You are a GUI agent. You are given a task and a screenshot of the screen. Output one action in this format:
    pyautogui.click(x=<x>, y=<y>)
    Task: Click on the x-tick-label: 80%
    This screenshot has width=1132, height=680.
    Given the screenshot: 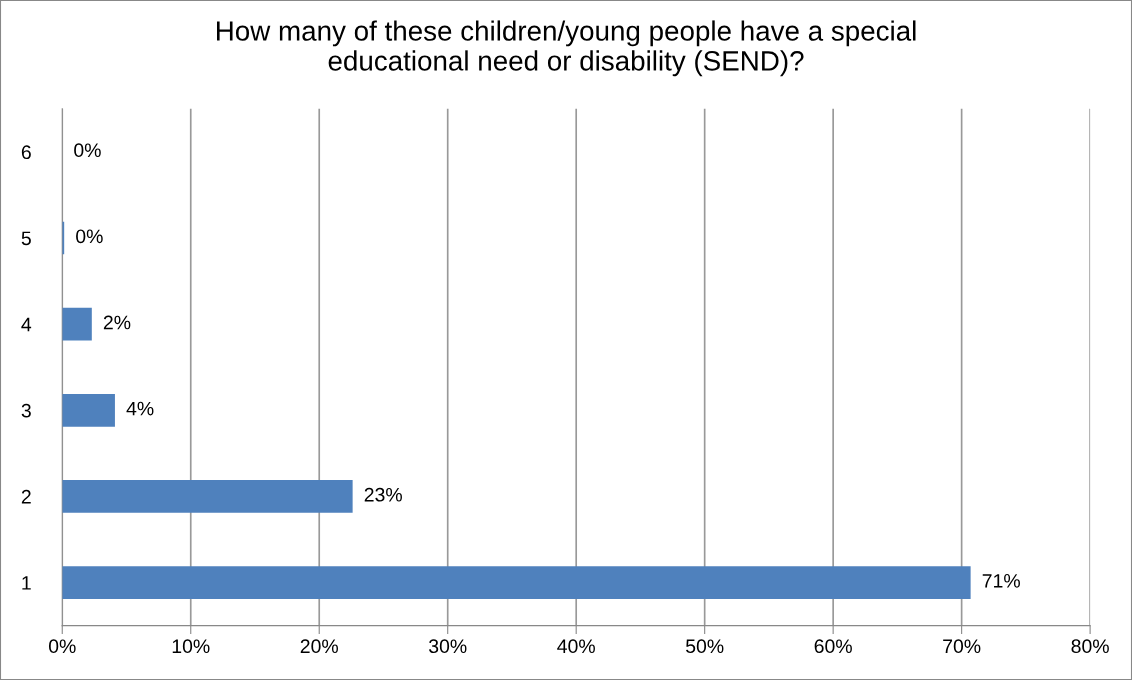 What is the action you would take?
    pyautogui.click(x=1090, y=646)
    